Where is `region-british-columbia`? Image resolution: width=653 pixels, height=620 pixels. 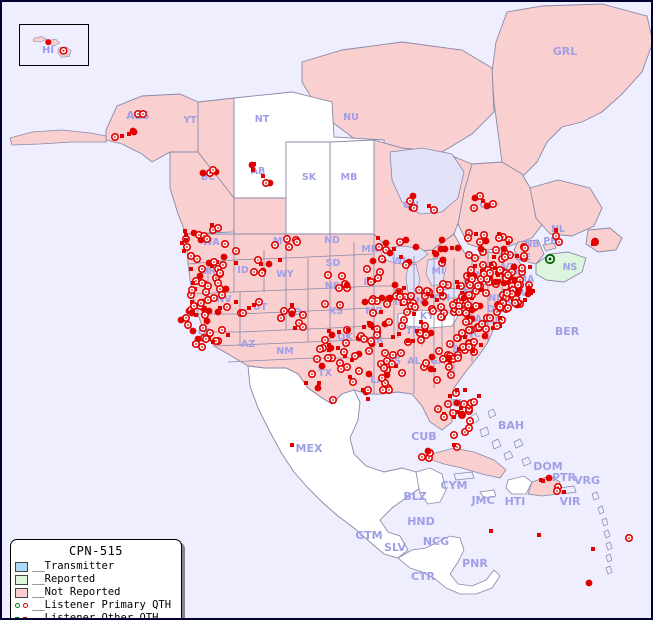
region-british-columbia is located at coordinates (202, 193).